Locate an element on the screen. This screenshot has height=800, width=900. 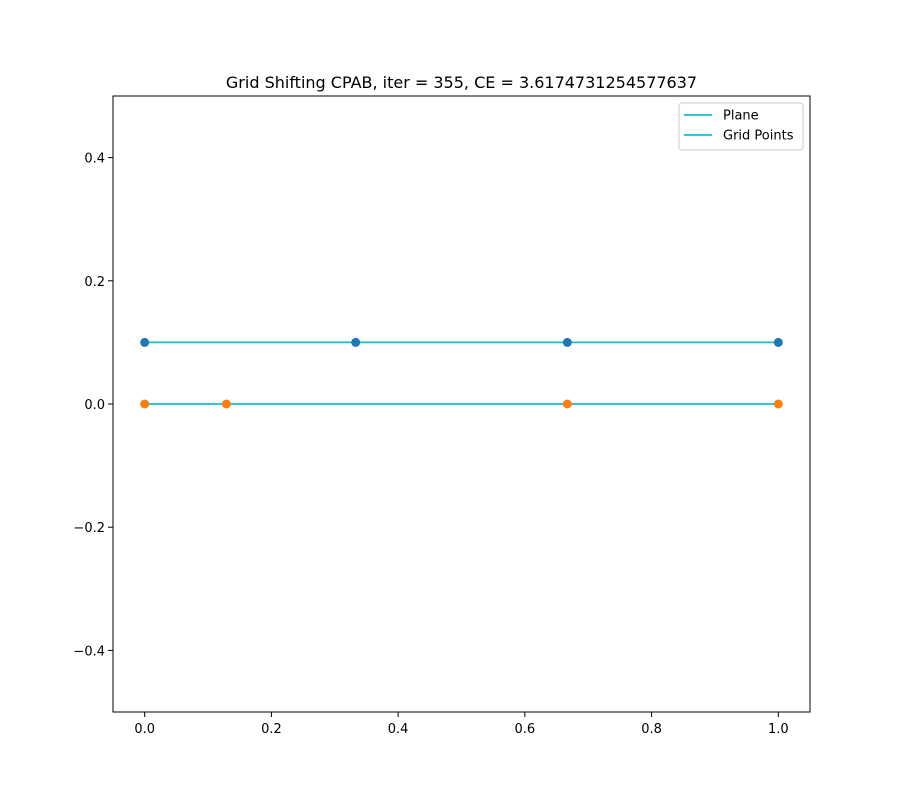
x-tick-label: 0.4 is located at coordinates (398, 729).